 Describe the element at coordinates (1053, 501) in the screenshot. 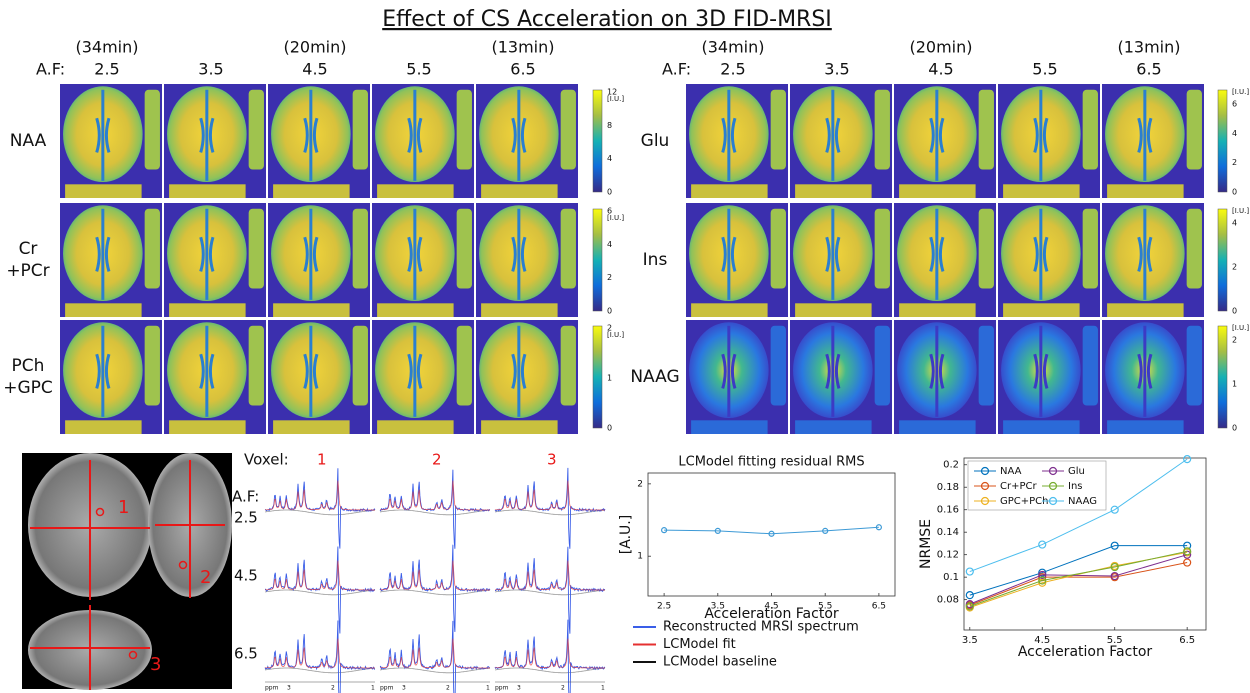

I see `legend-marker` at that location.